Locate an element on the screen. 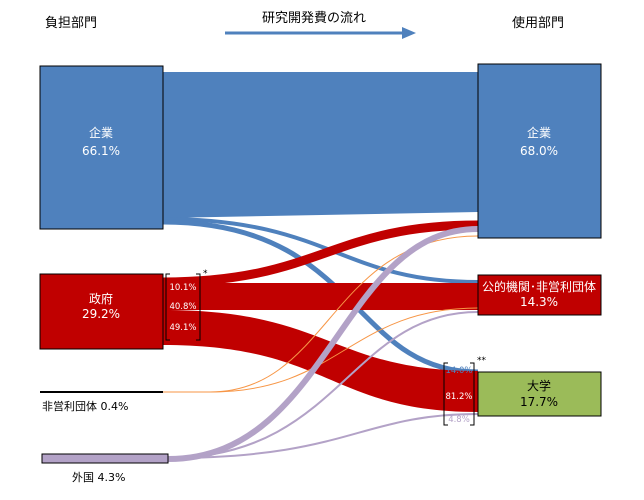  univ-breakdown-gov: 81.2% is located at coordinates (458, 397).